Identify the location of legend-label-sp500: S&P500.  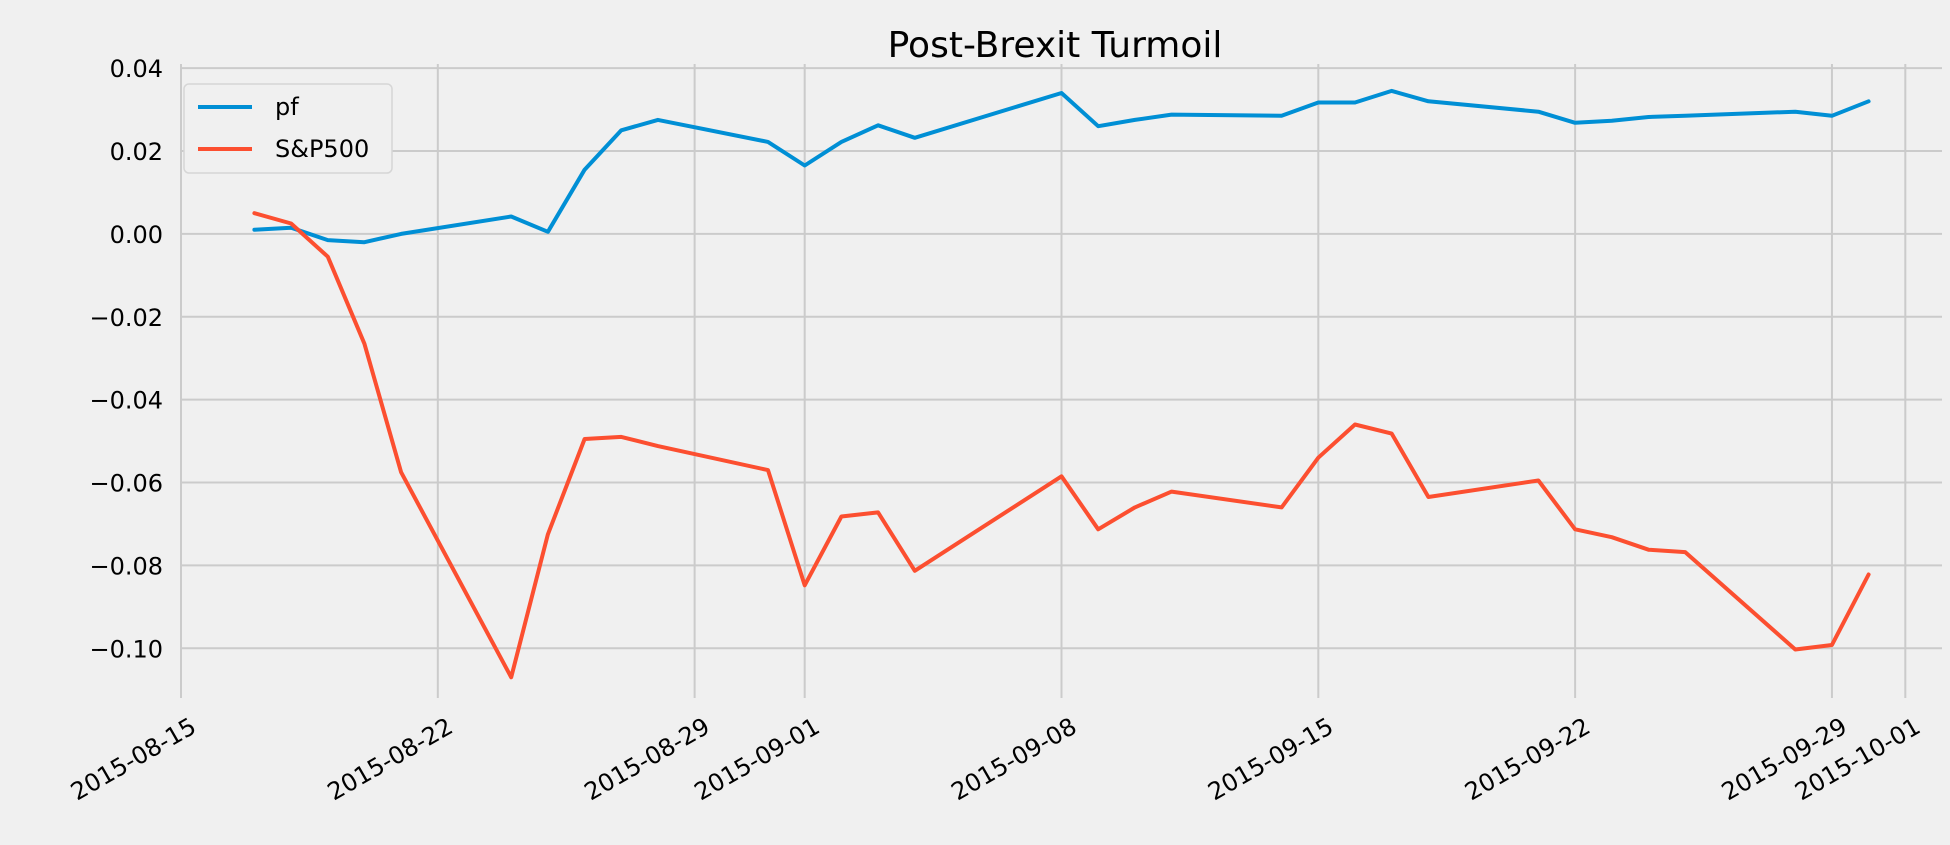
(322, 149).